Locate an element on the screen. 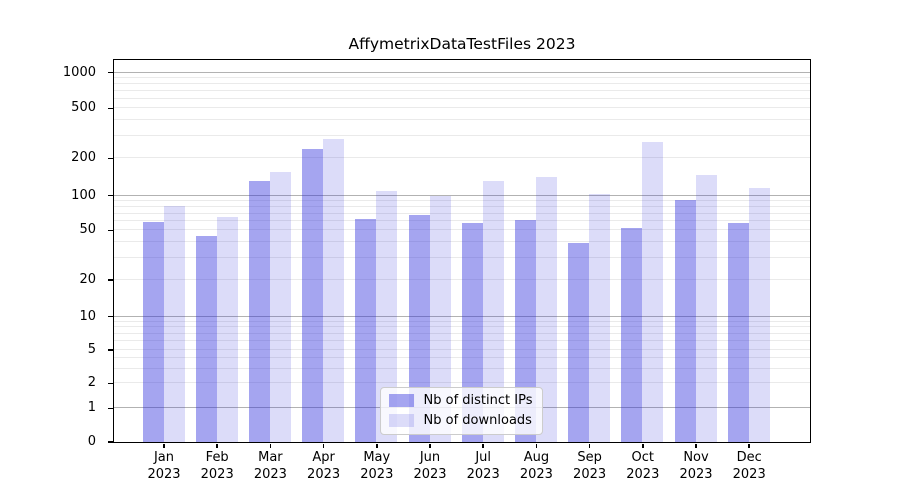 Image resolution: width=900 pixels, height=500 pixels. y-axis-tick-label: 500 is located at coordinates (83, 108).